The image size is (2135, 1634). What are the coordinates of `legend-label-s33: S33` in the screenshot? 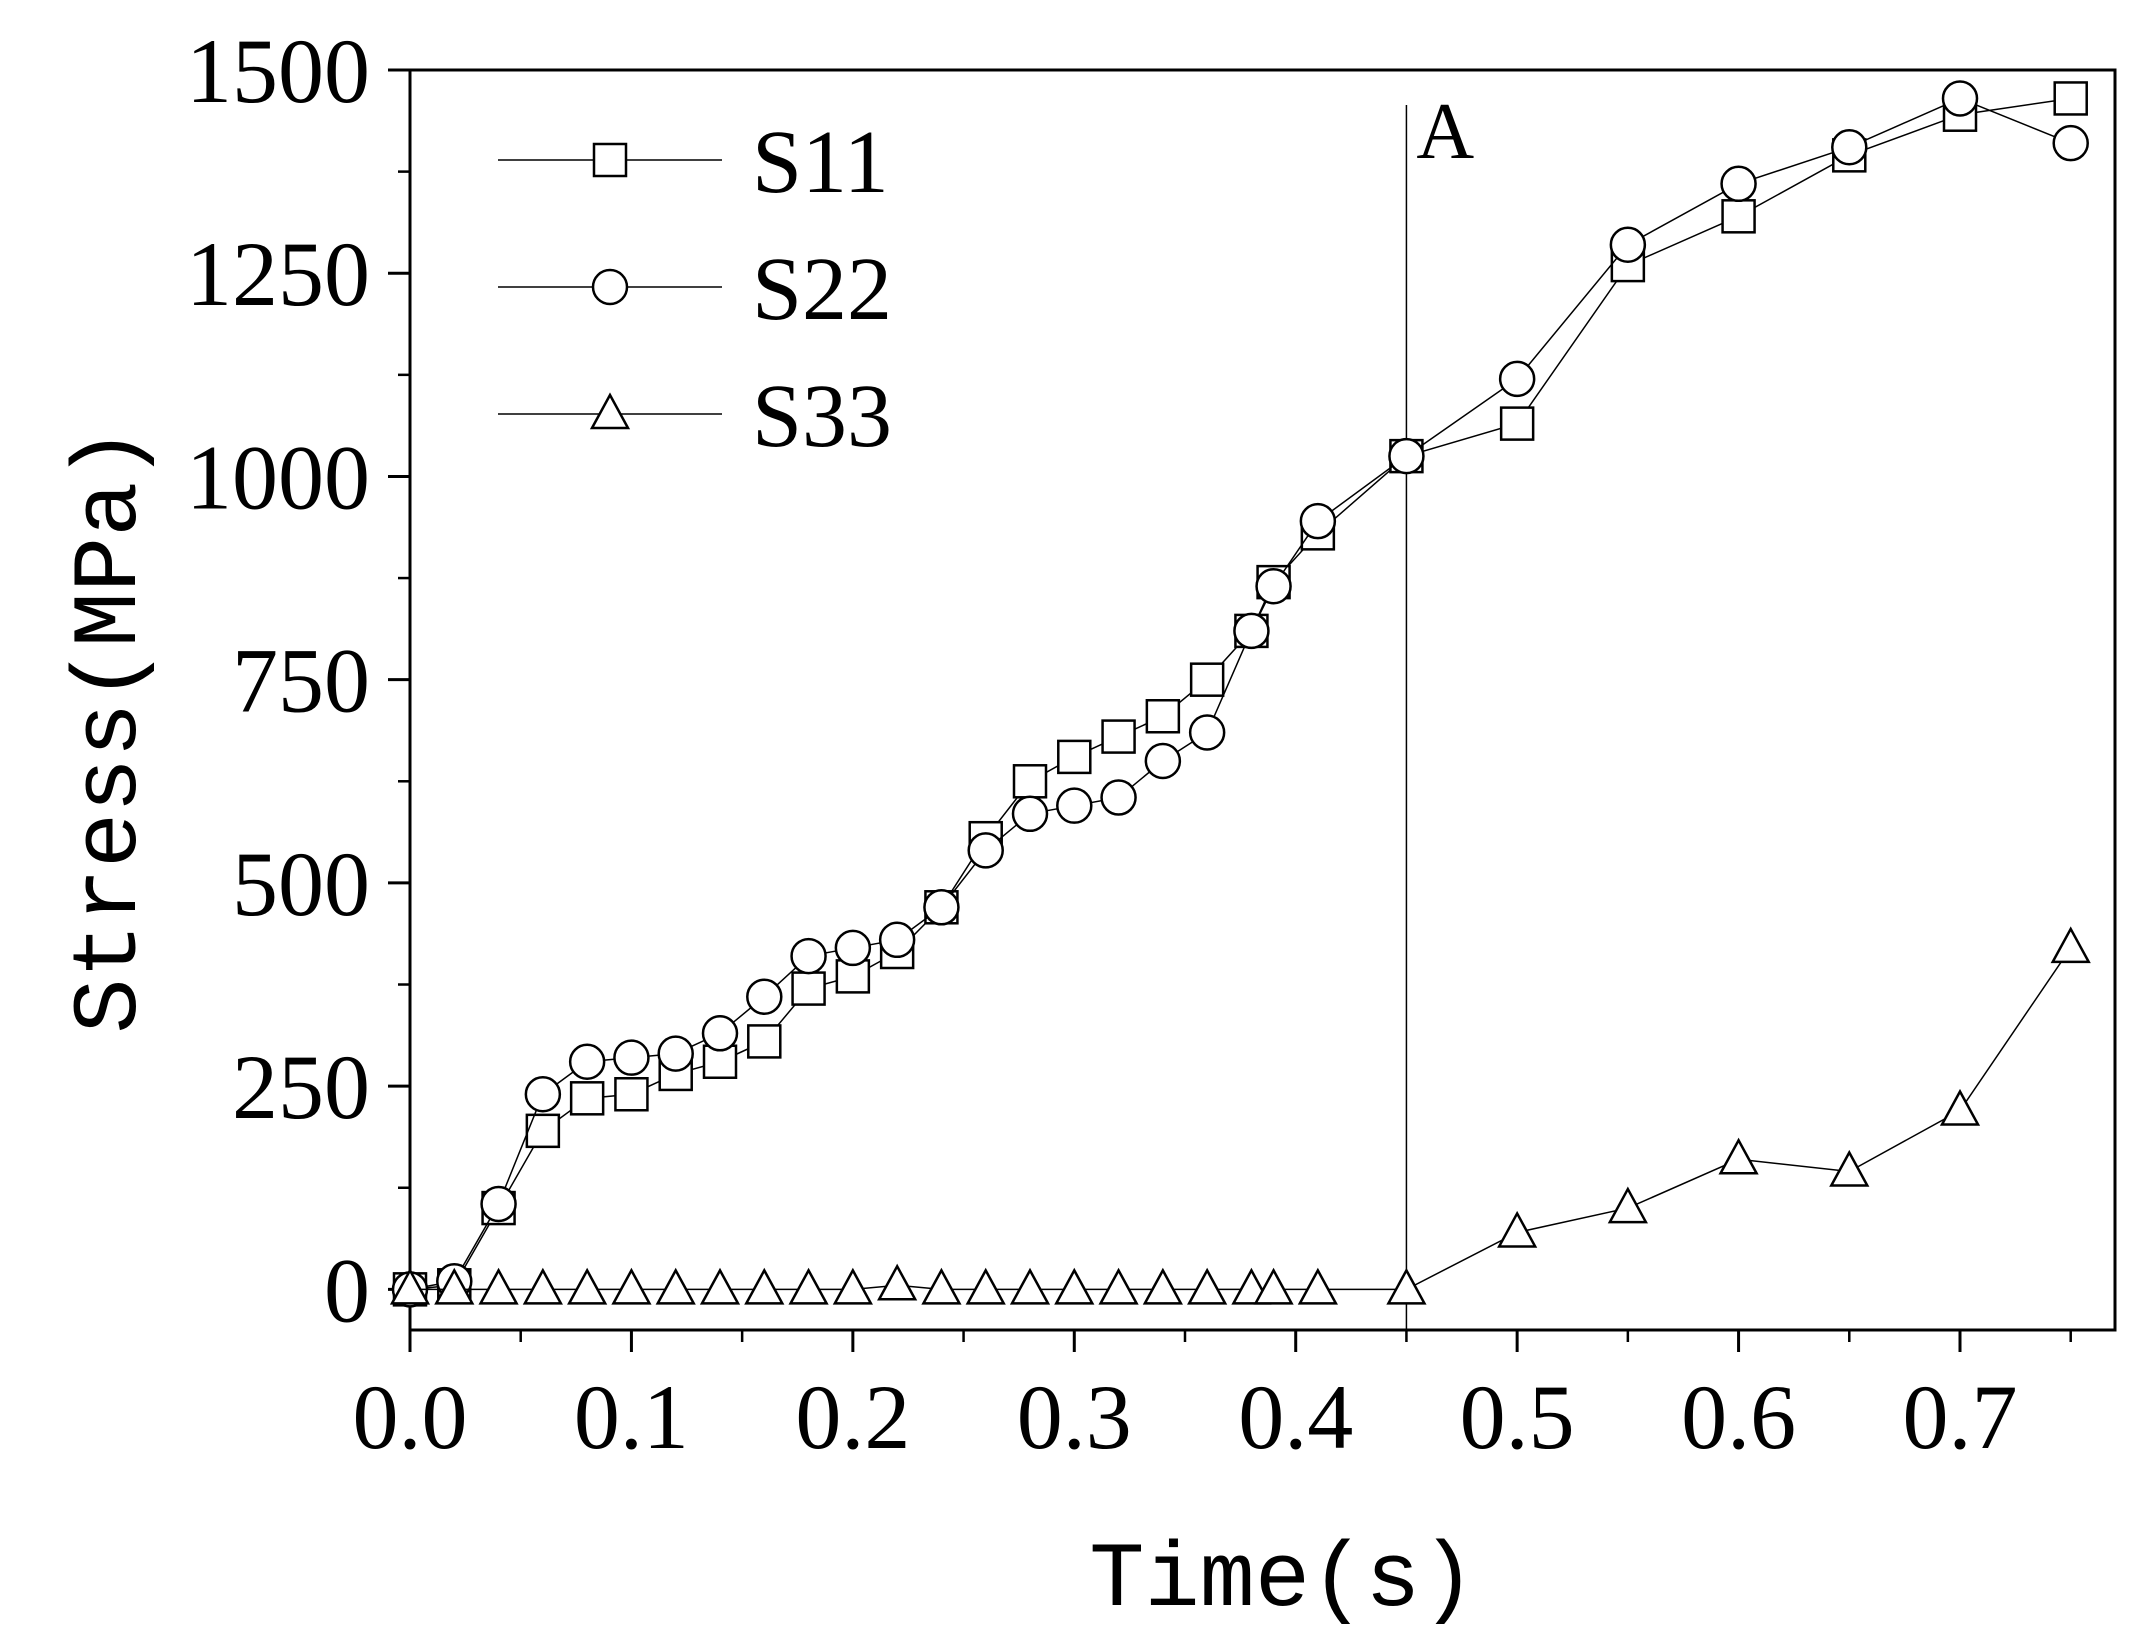 It's located at (822, 416).